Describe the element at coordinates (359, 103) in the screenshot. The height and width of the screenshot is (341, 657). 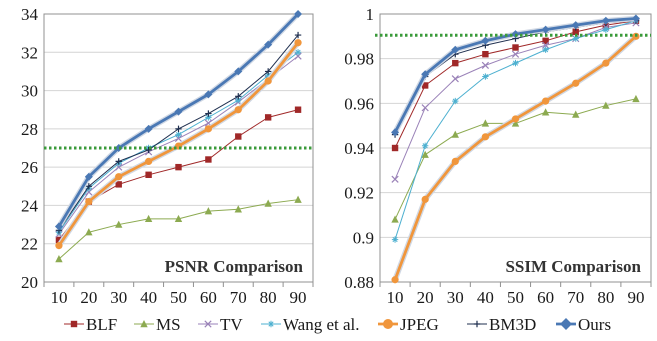
I see `y-tick-label: 0.96` at that location.